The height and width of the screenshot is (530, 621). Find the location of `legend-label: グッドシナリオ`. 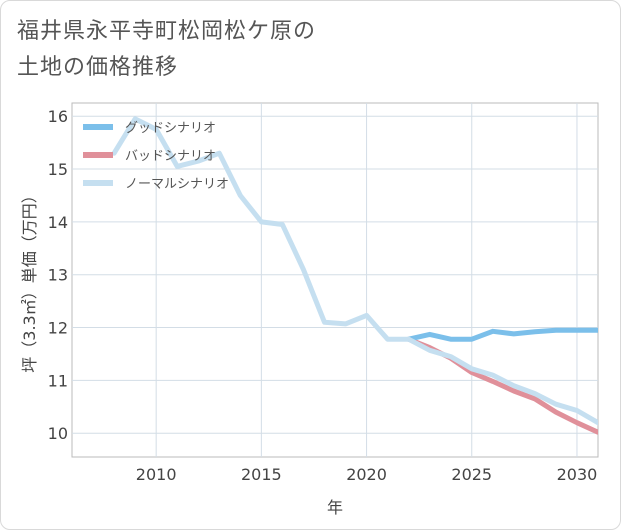

legend-label: グッドシナリオ is located at coordinates (170, 128).